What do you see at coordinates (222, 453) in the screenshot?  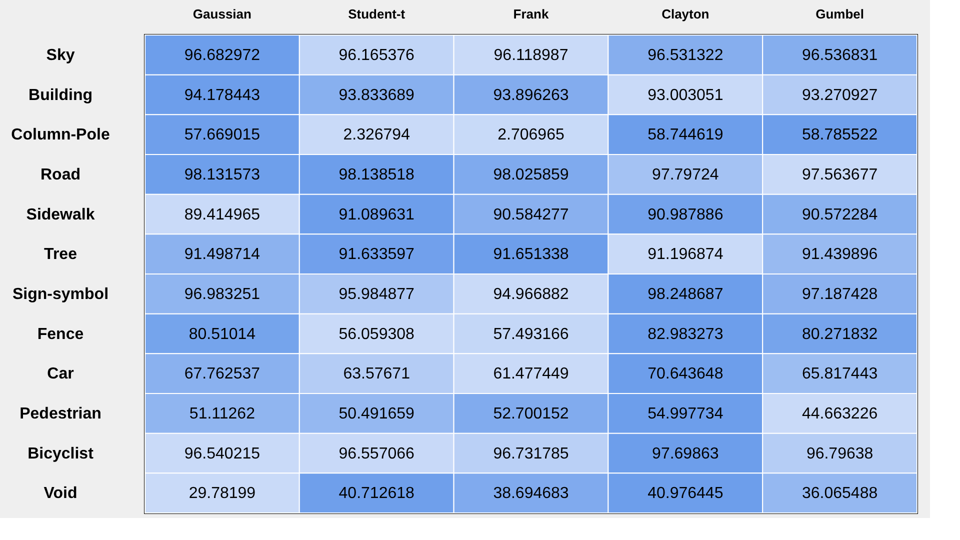 I see `data-label: 96.540215` at bounding box center [222, 453].